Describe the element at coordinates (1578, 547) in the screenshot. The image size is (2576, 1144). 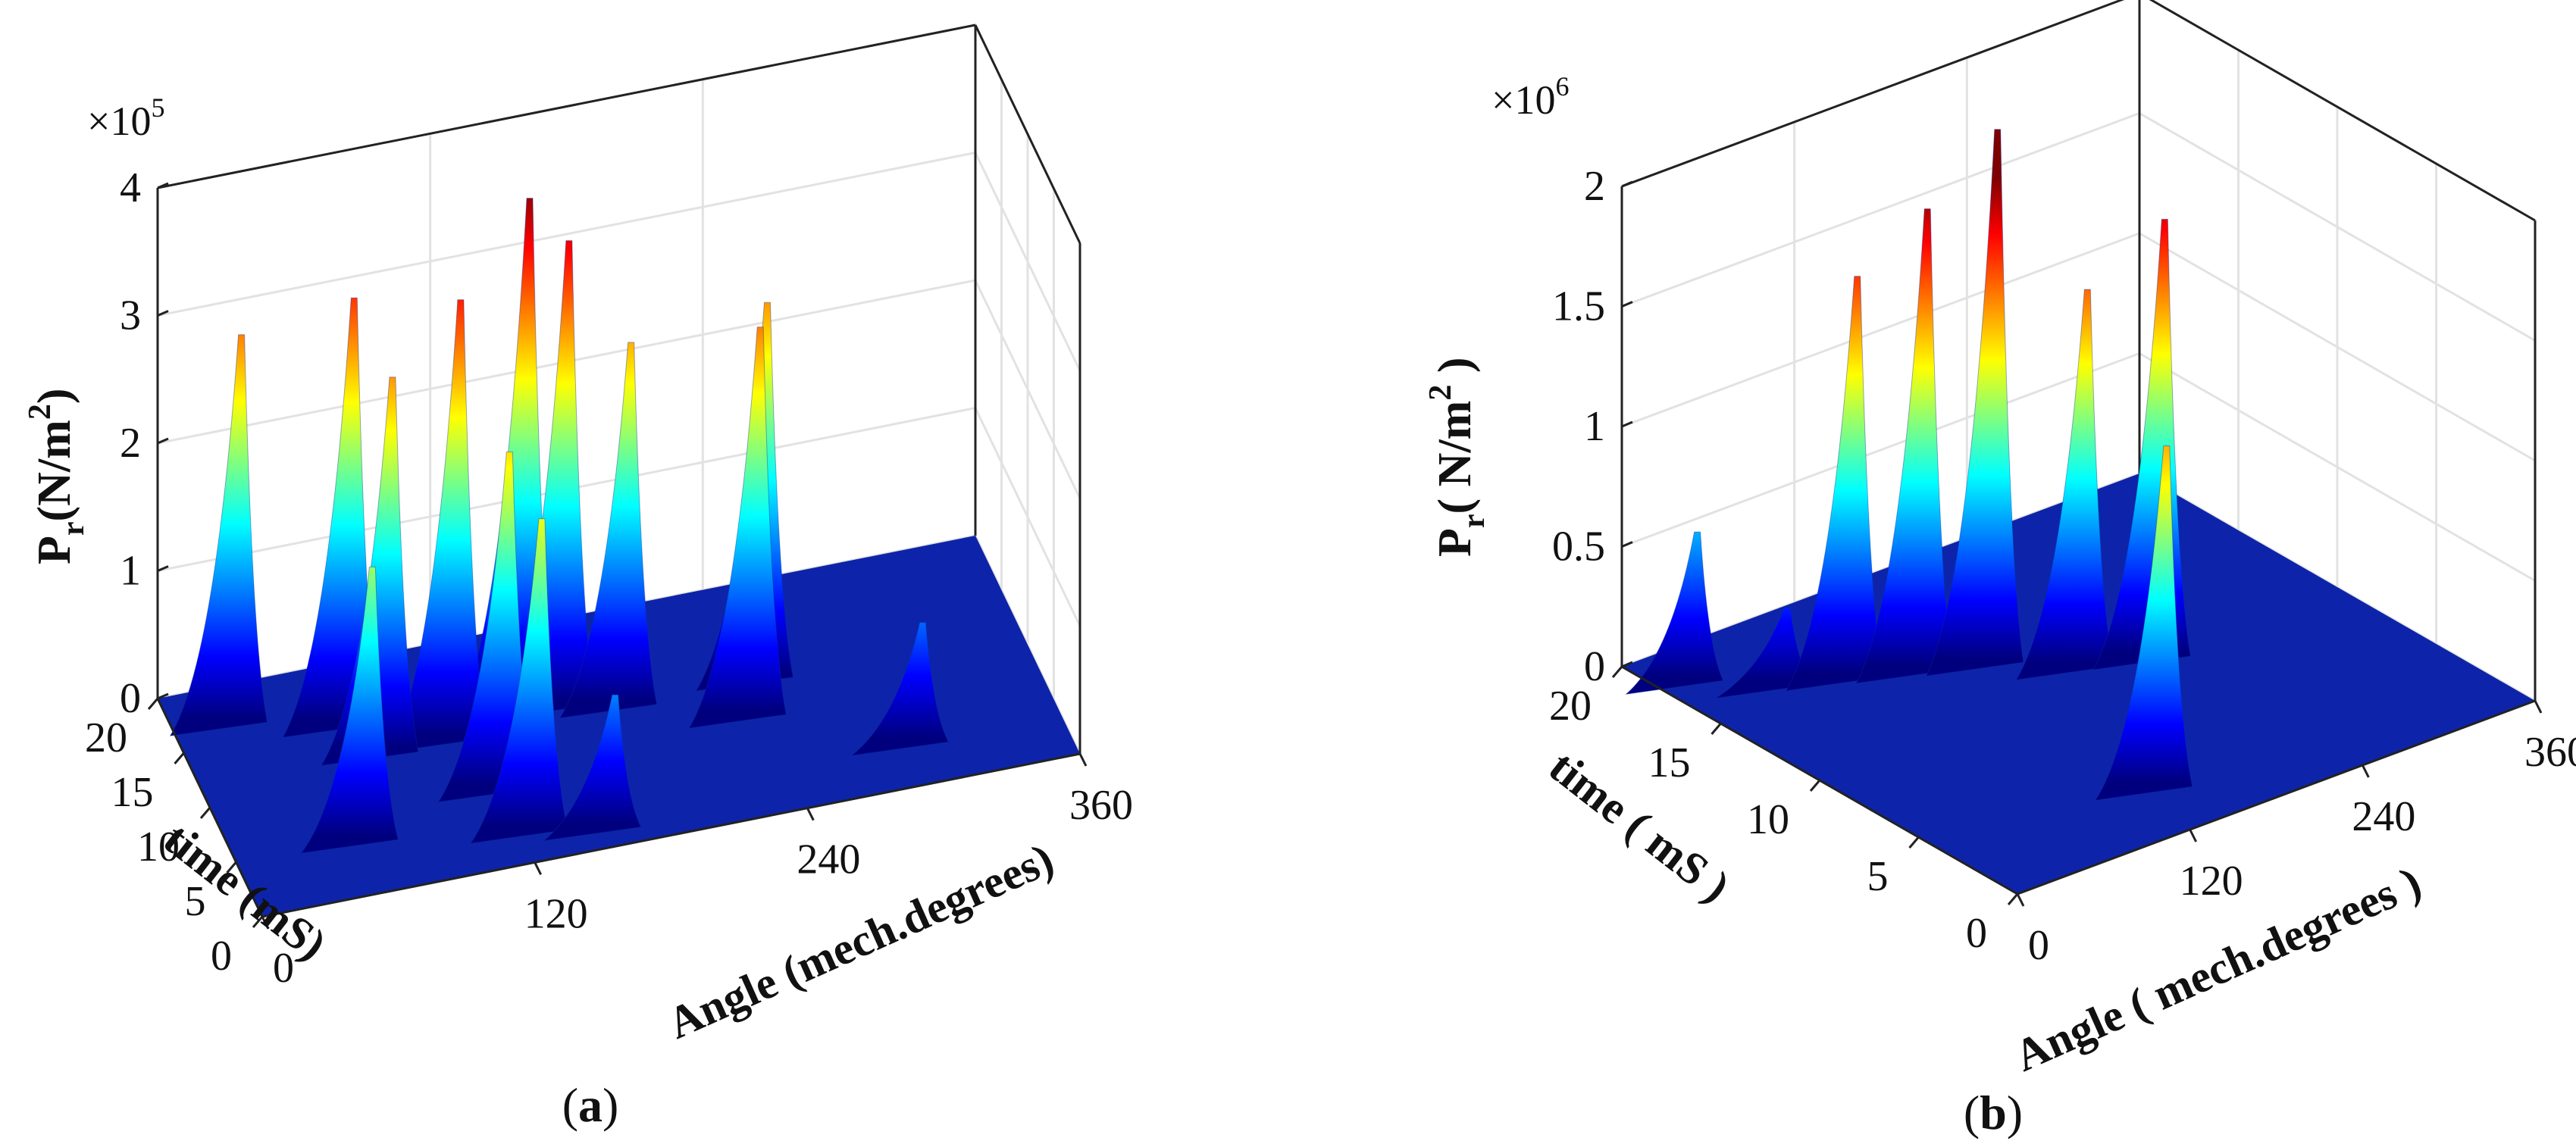
I see `z-tick-label: 0.5` at that location.